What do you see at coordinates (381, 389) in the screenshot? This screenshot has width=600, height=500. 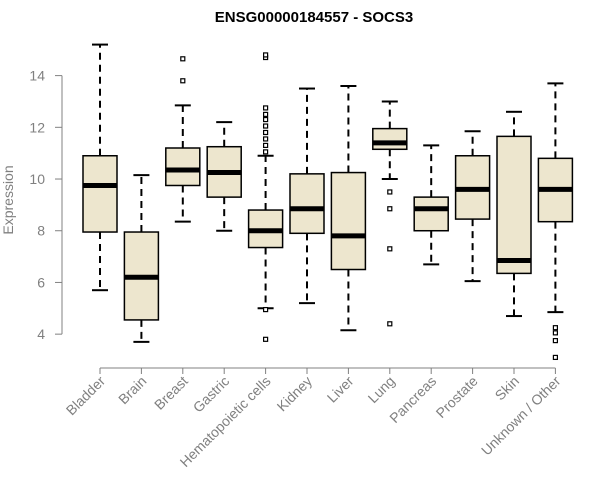 I see `x-tick-label: Lung` at bounding box center [381, 389].